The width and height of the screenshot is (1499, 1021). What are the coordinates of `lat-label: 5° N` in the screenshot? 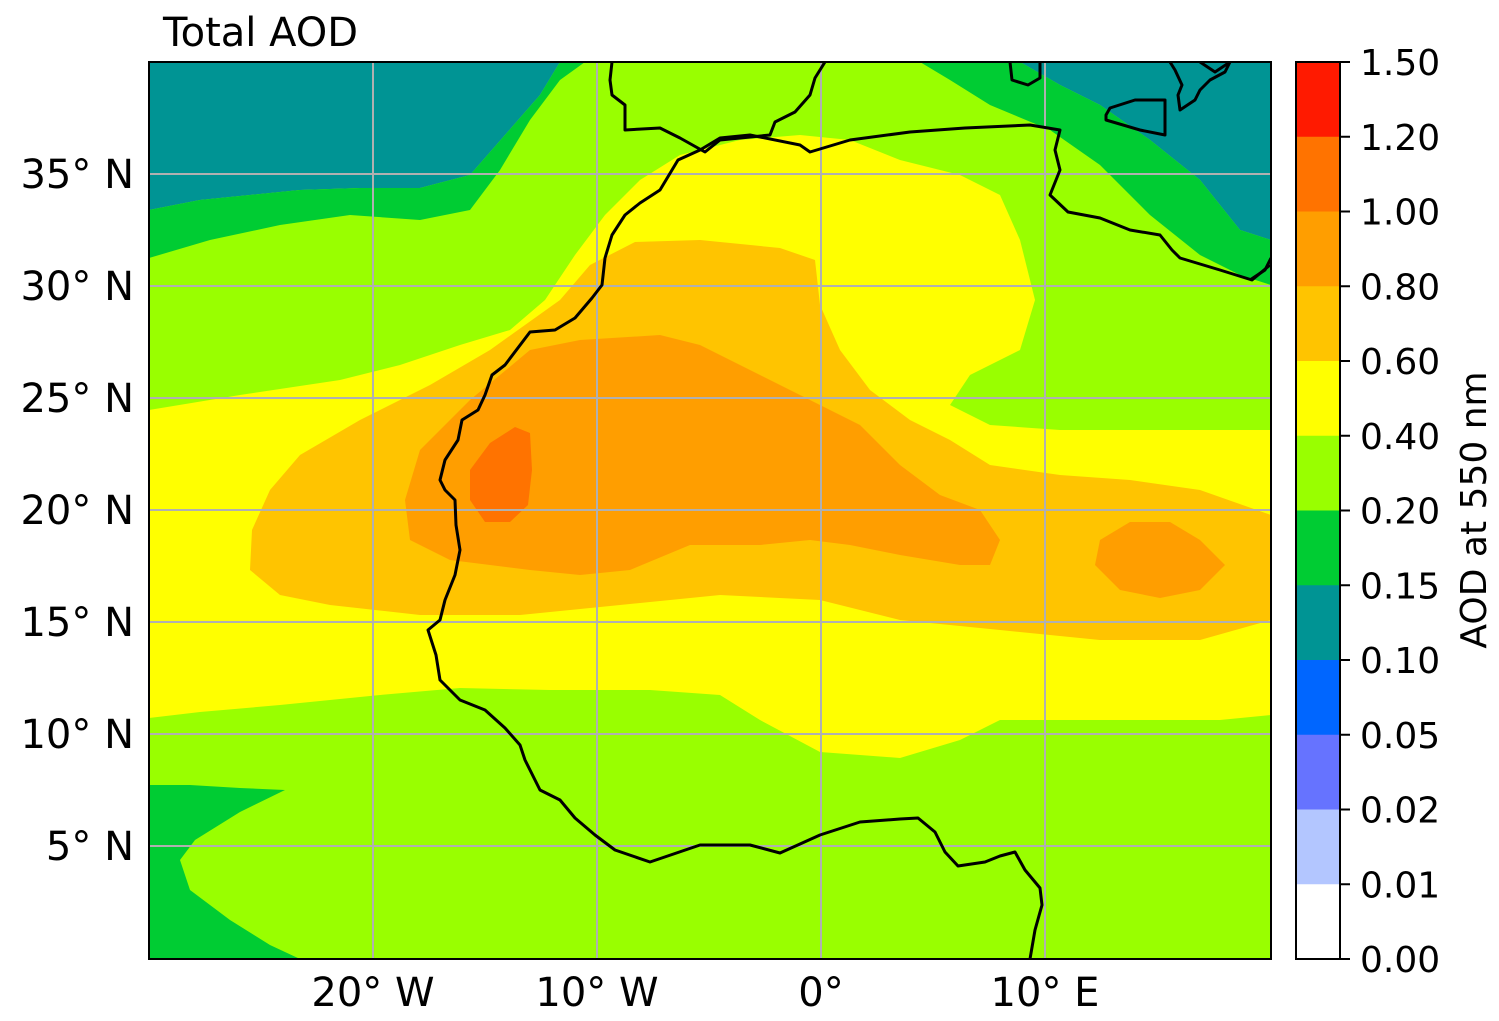 It's located at (90, 847).